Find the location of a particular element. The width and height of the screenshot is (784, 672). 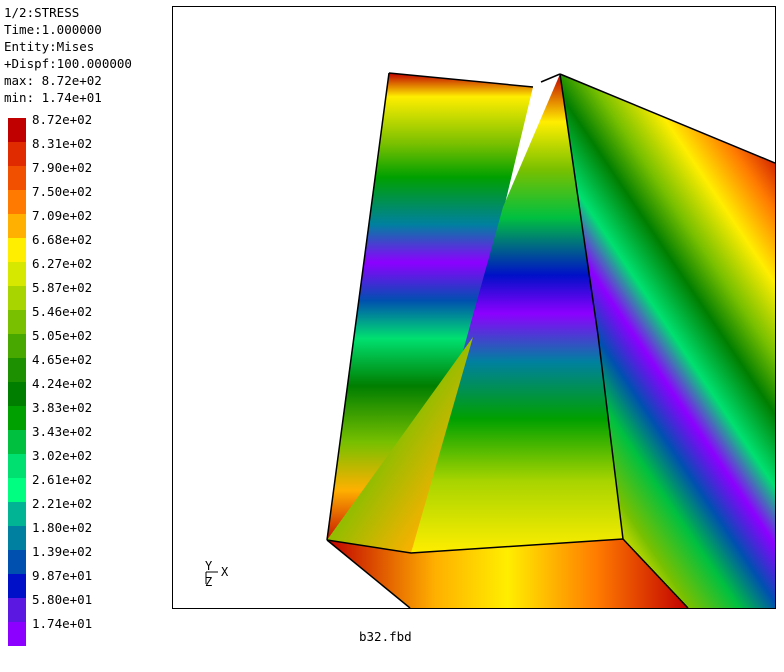

legend-entry: 7.90e+02 is located at coordinates (83, 175).